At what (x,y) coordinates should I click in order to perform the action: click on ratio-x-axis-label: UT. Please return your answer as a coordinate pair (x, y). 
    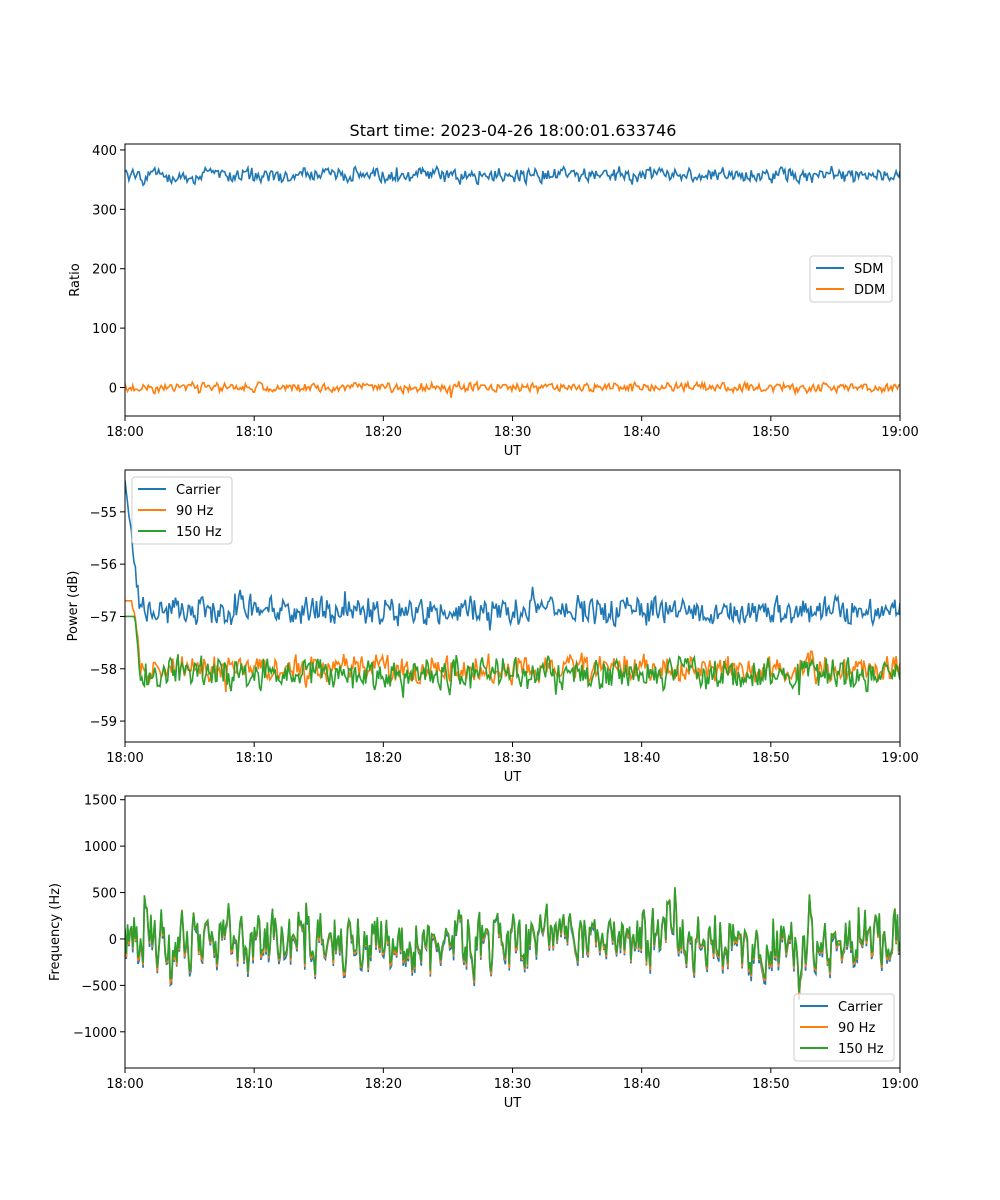
    Looking at the image, I should click on (513, 451).